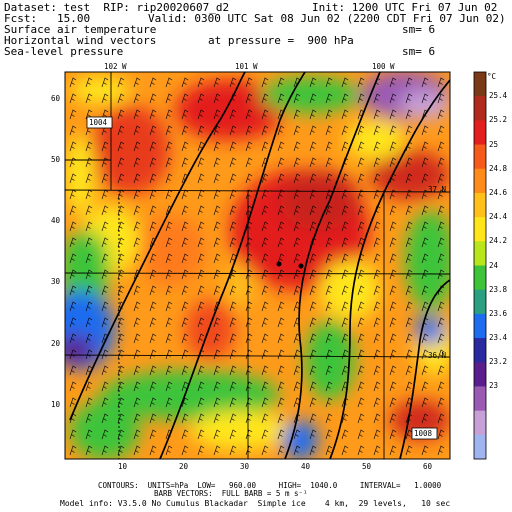 The height and width of the screenshot is (512, 512). What do you see at coordinates (64, 51) in the screenshot?
I see `field-name-slp: Sea-level pressure` at bounding box center [64, 51].